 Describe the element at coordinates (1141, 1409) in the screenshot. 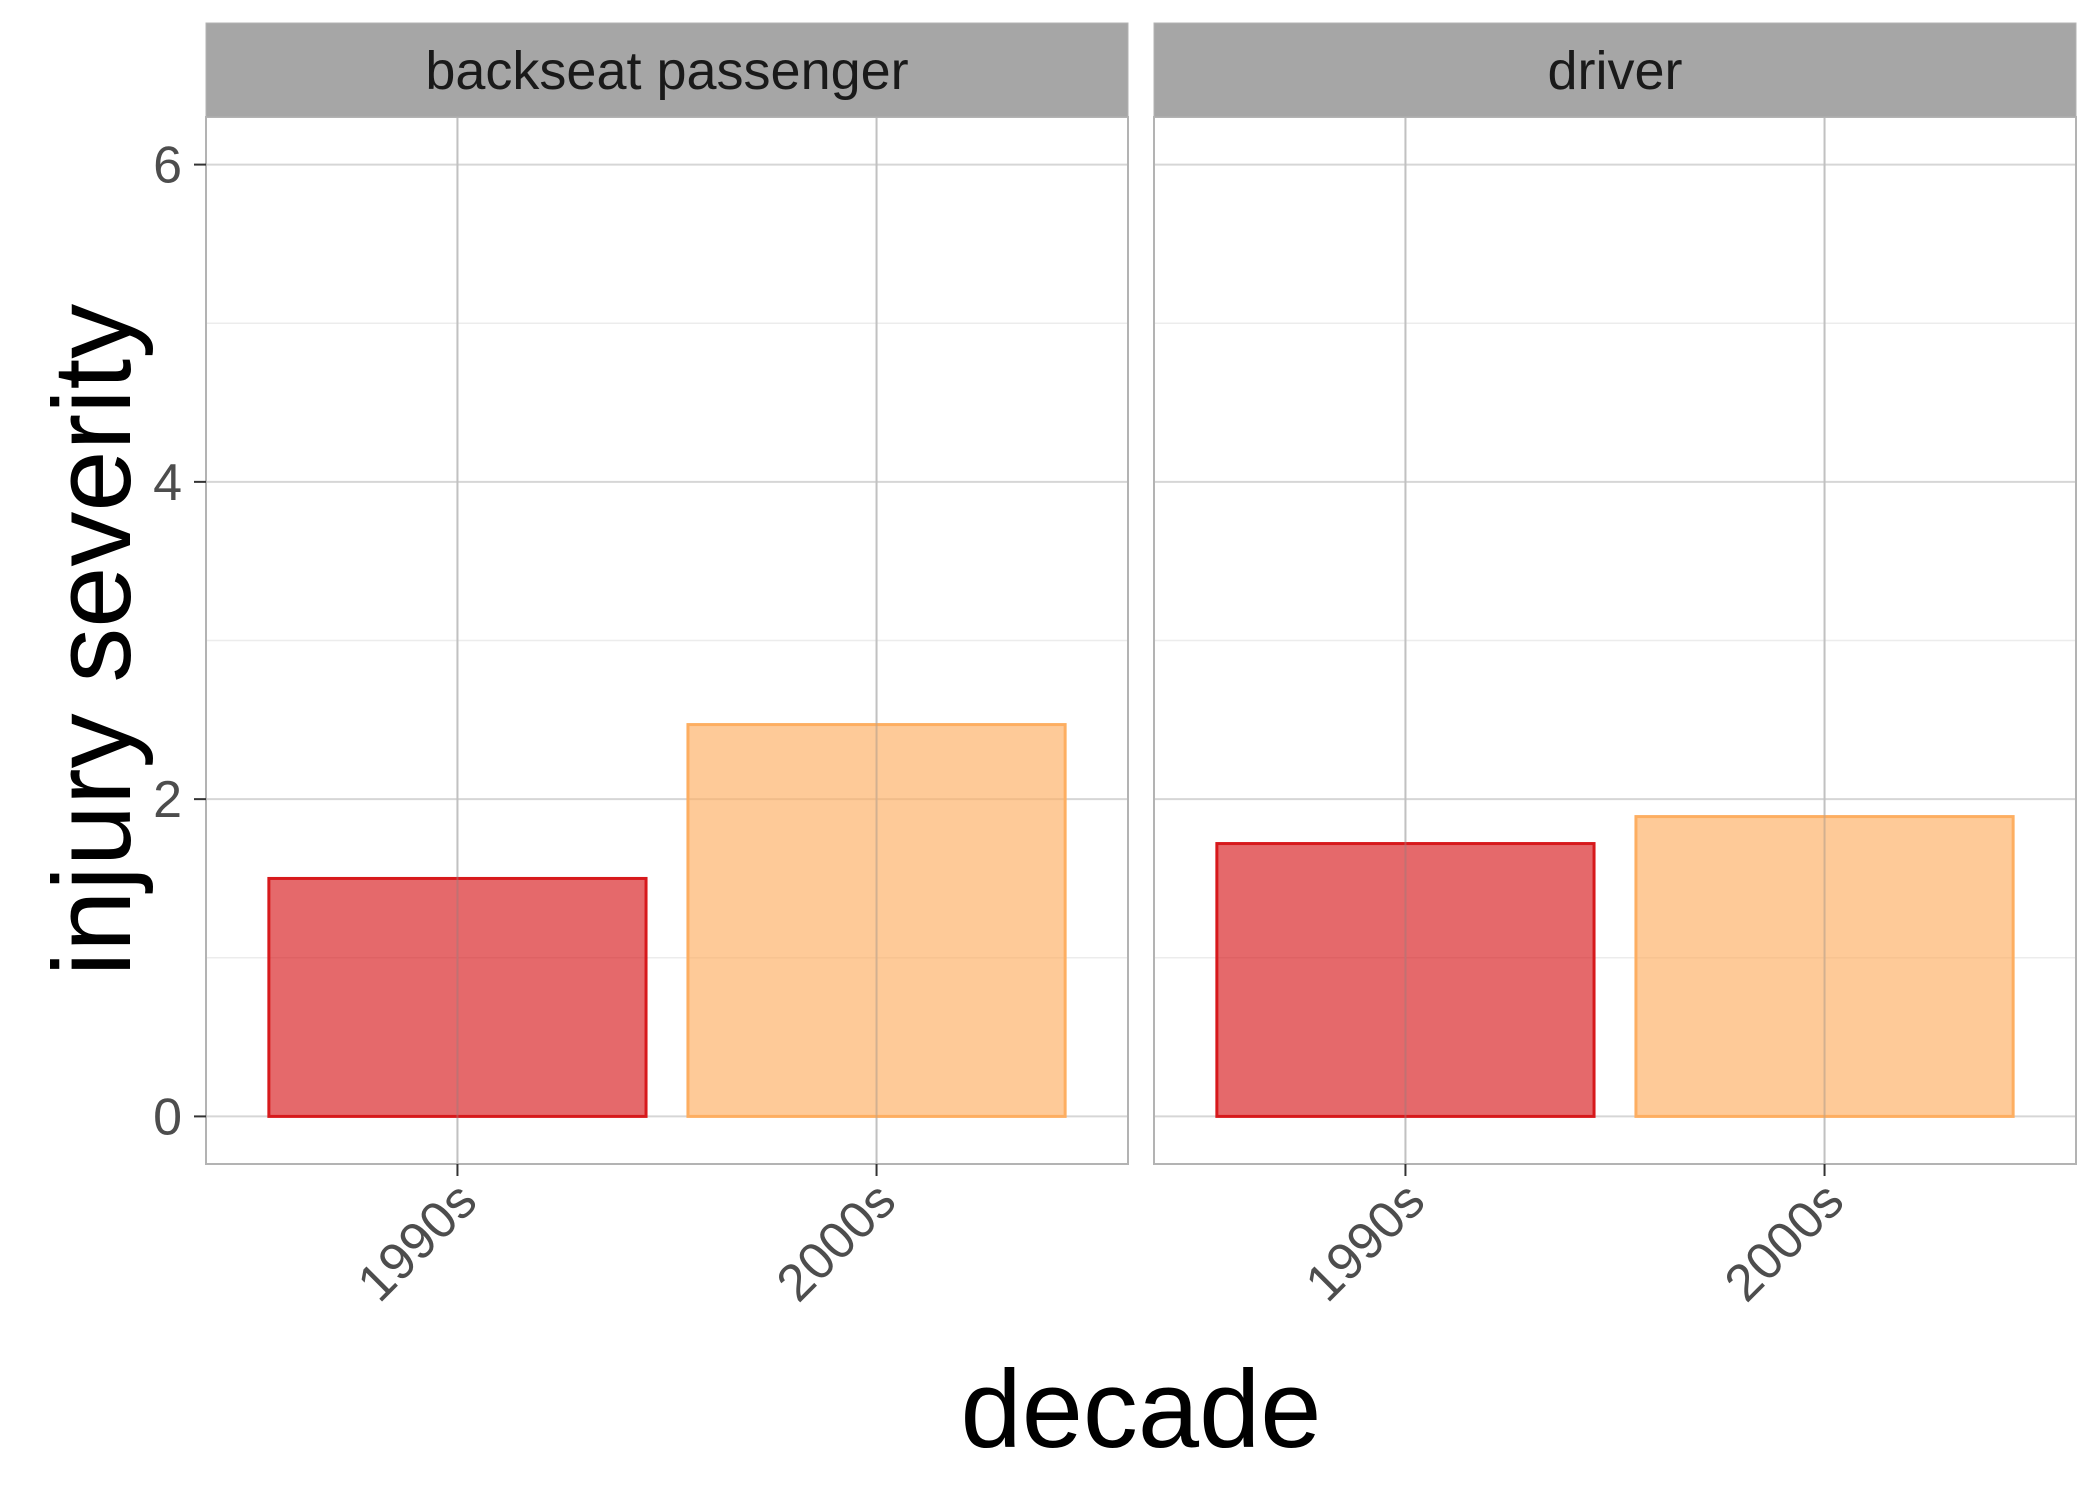

I see `x-axis-title: decade` at that location.